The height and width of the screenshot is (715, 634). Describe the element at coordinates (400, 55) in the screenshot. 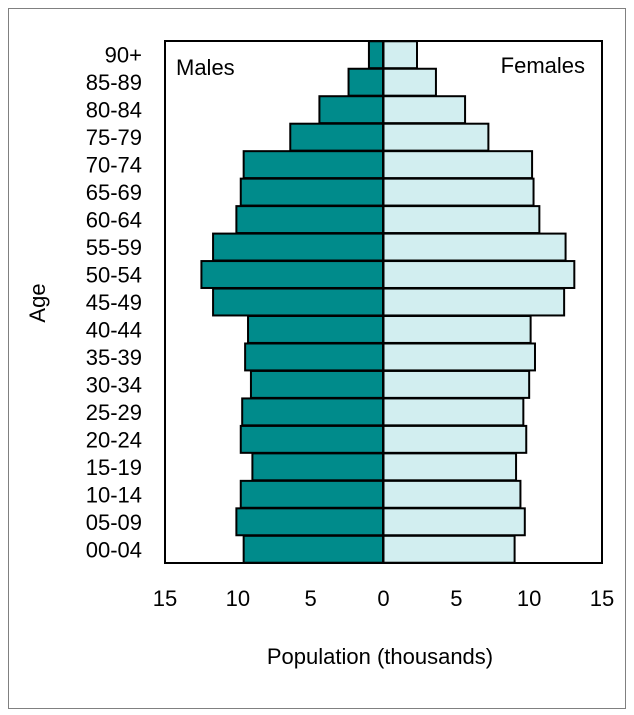

I see `bar-females-90+` at that location.